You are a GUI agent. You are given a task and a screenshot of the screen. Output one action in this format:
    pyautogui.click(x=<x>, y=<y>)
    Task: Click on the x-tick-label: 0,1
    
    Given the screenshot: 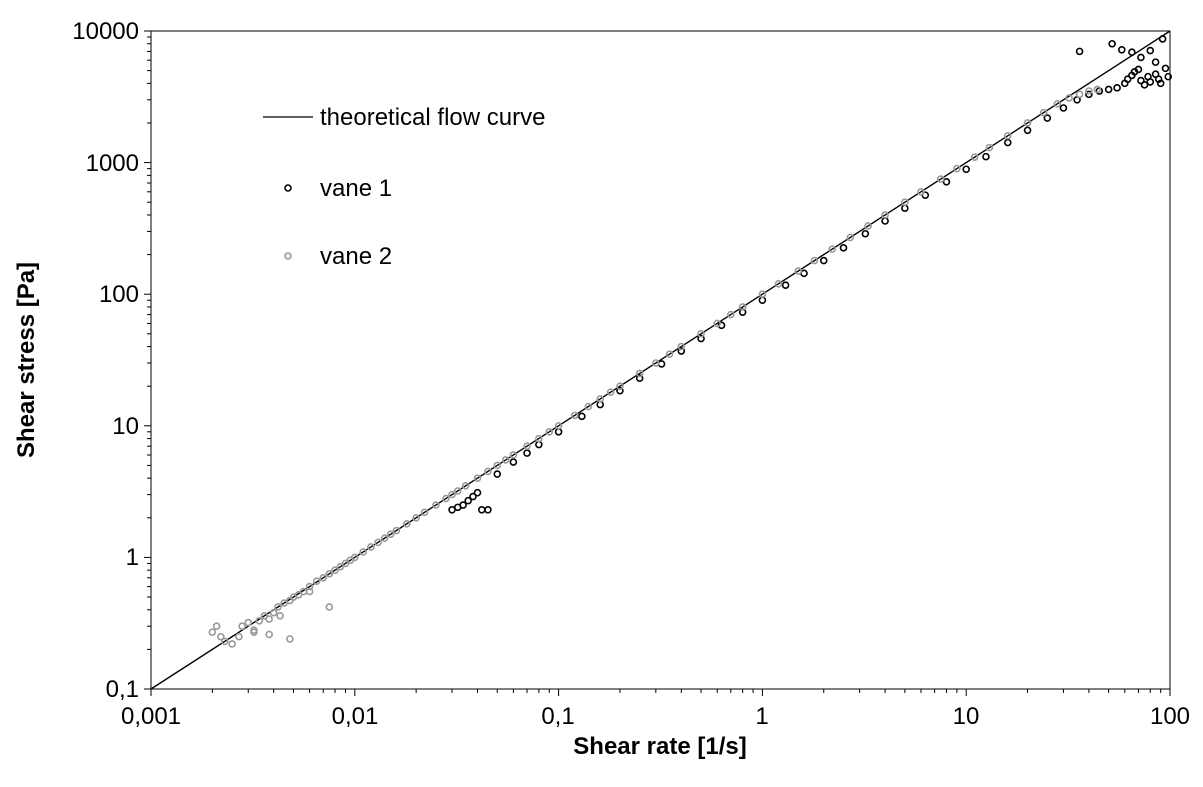 What is the action you would take?
    pyautogui.click(x=557, y=716)
    